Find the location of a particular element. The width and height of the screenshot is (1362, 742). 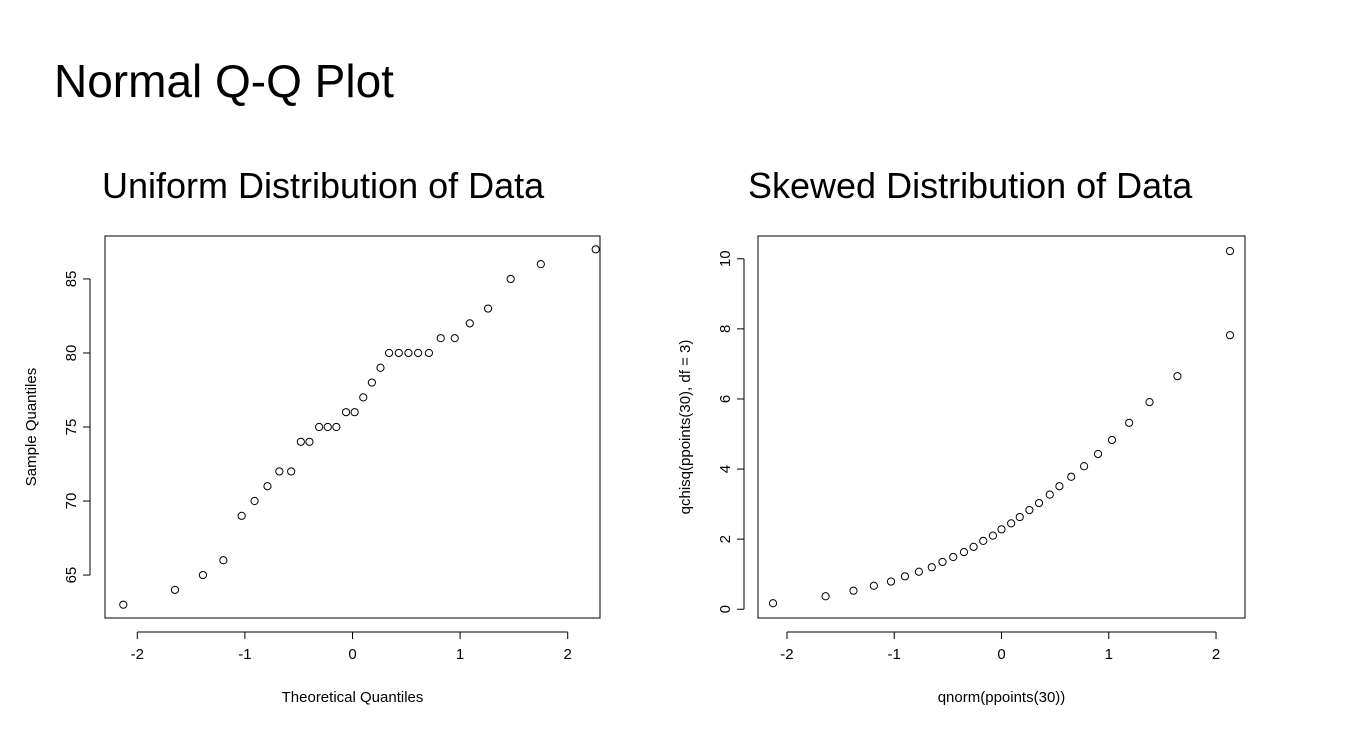

right-chart-title: Skewed Distribution of Data is located at coordinates (970, 185).